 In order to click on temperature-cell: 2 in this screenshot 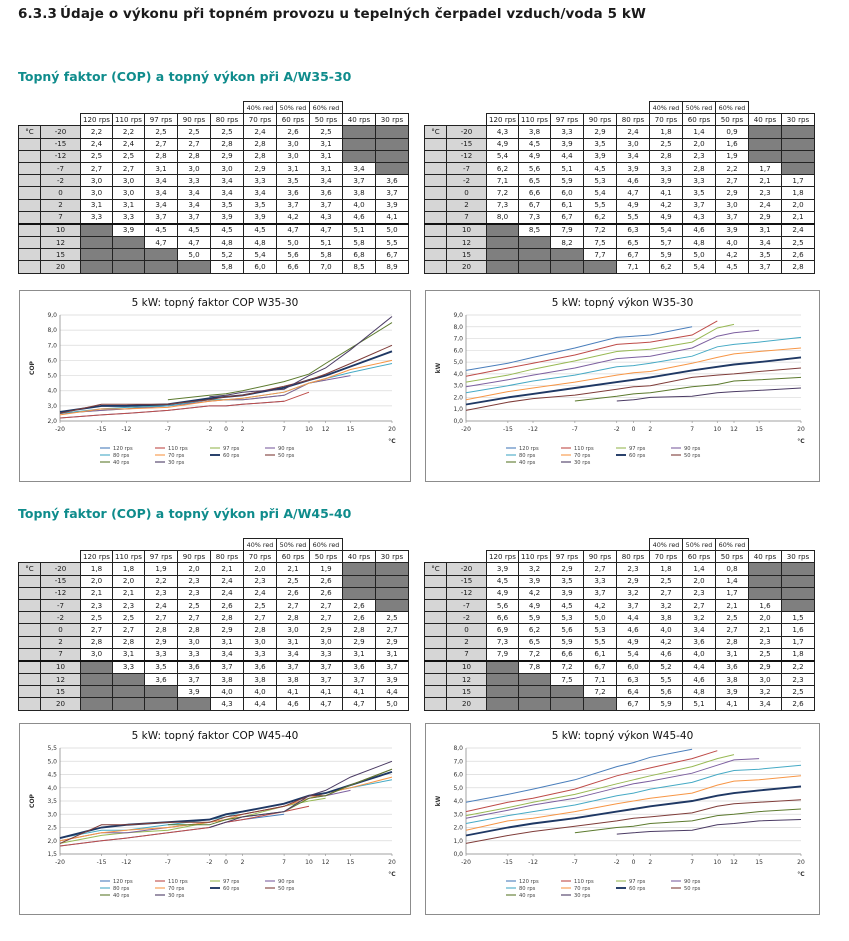, I will do `click(466, 642)`.